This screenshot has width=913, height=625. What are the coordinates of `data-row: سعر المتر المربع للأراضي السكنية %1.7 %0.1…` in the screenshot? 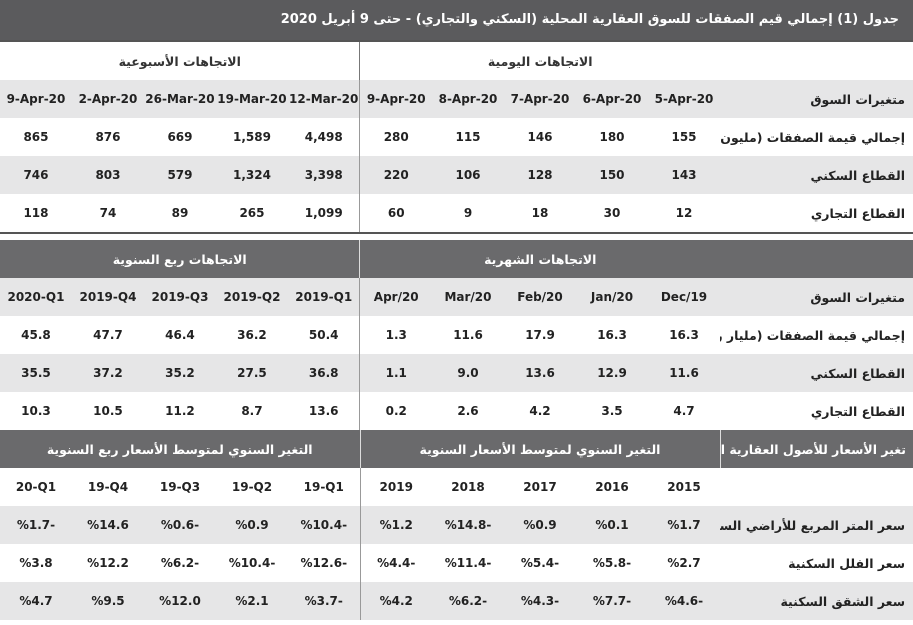 It's located at (456, 525).